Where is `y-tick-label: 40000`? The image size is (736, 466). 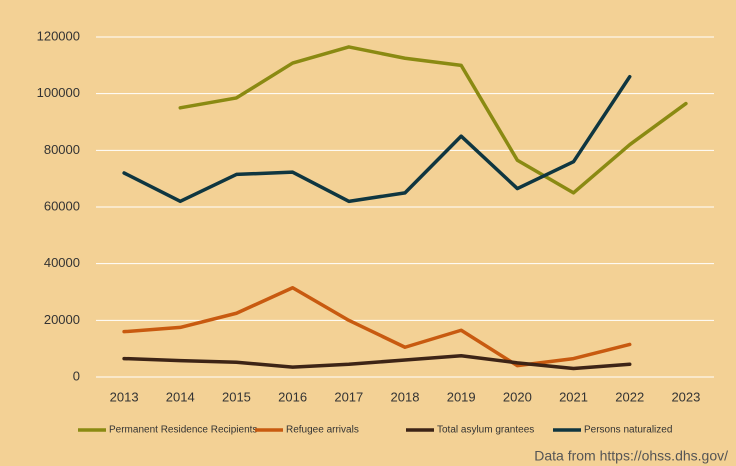
y-tick-label: 40000 is located at coordinates (62, 262).